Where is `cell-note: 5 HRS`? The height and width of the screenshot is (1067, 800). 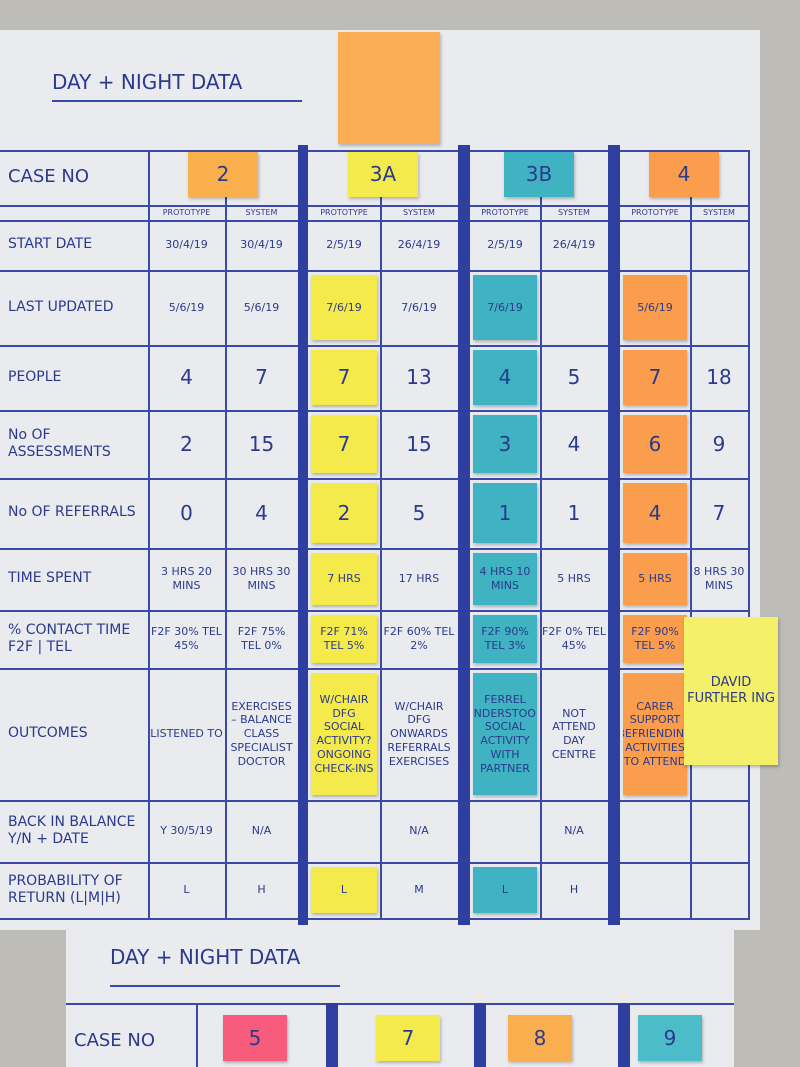
cell-note: 5 HRS is located at coordinates (655, 579).